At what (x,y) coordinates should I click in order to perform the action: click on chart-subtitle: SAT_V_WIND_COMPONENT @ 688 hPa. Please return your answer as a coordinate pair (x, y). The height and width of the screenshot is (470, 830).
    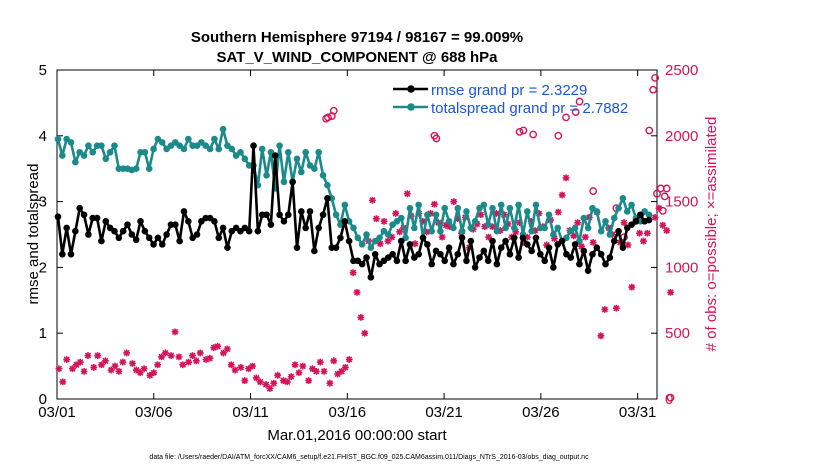
    Looking at the image, I should click on (357, 57).